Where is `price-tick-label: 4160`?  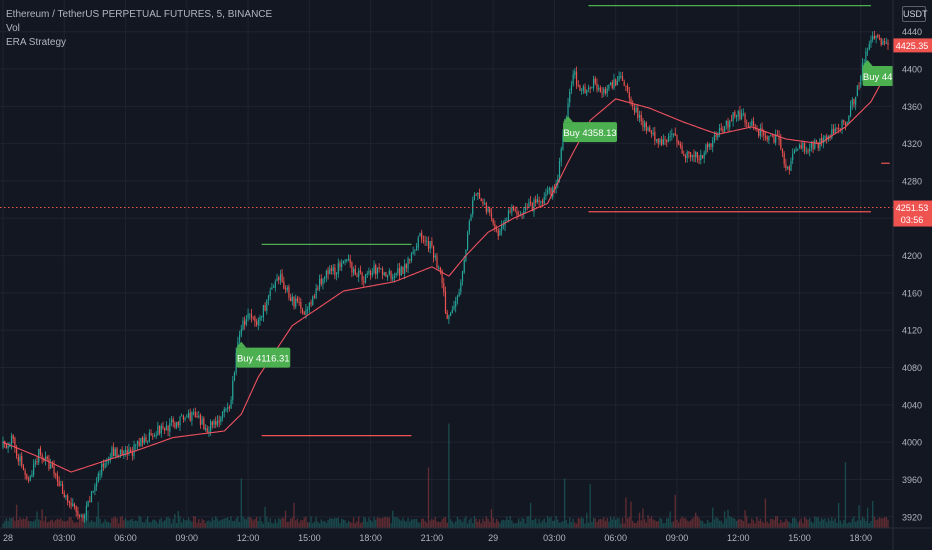
price-tick-label: 4160 is located at coordinates (912, 293).